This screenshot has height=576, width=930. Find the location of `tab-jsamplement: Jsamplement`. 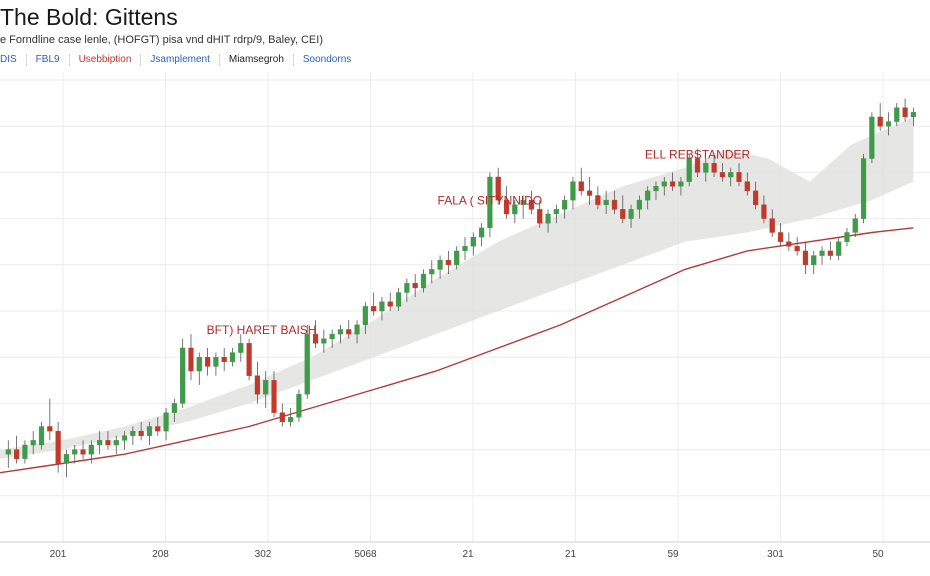

tab-jsamplement: Jsamplement is located at coordinates (180, 60).